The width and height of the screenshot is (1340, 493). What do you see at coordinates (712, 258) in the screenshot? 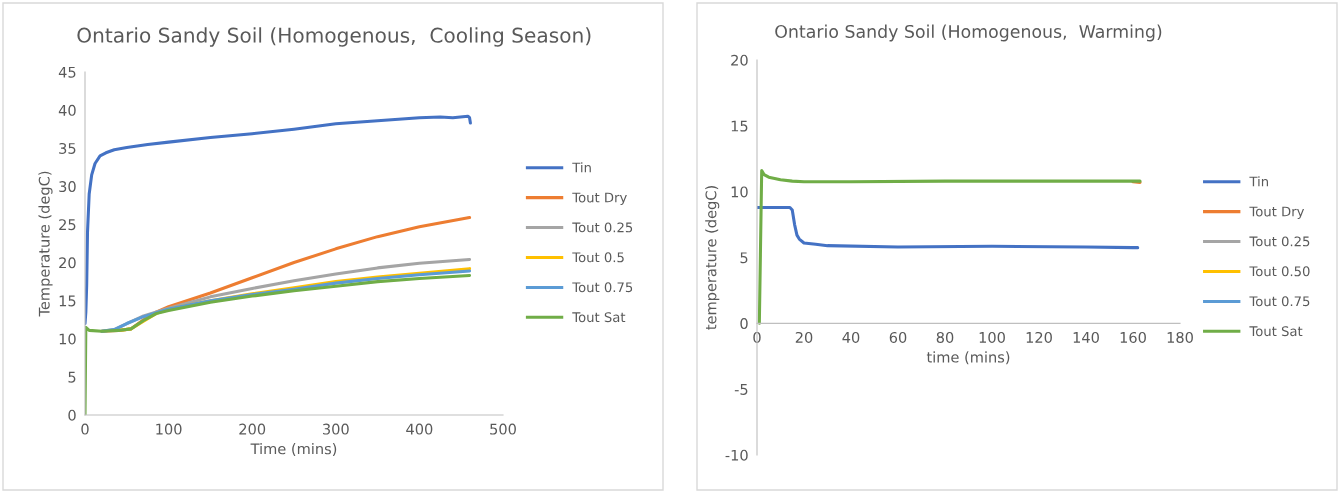
I see `y-axis-title: temperature (degC)` at bounding box center [712, 258].